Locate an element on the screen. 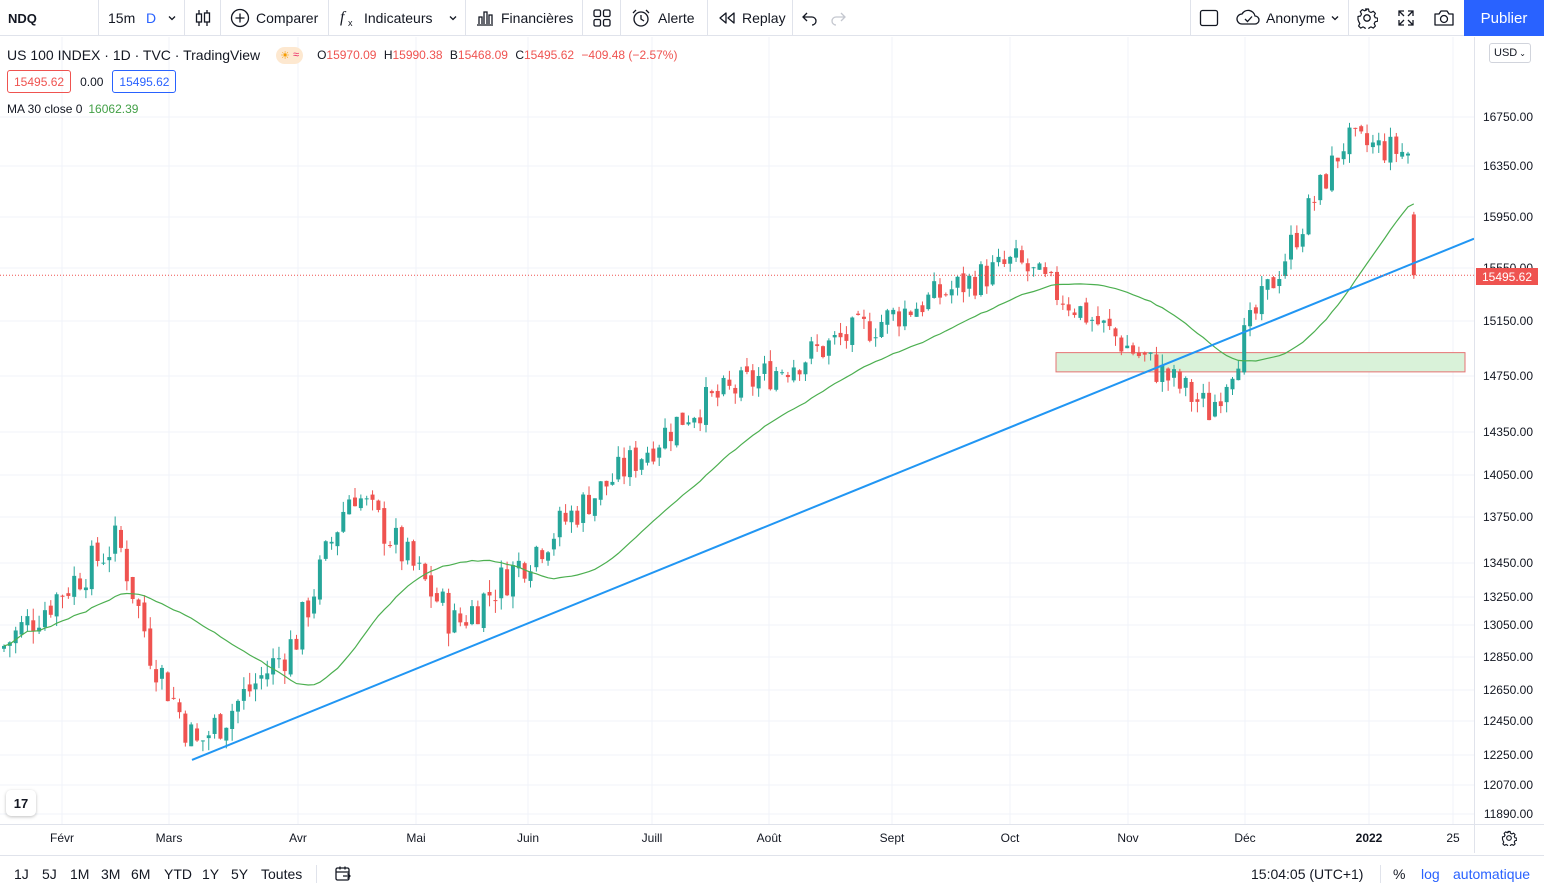 The image size is (1544, 890). clock-timezone: 15:04:05 (UTC+1) is located at coordinates (1307, 873).